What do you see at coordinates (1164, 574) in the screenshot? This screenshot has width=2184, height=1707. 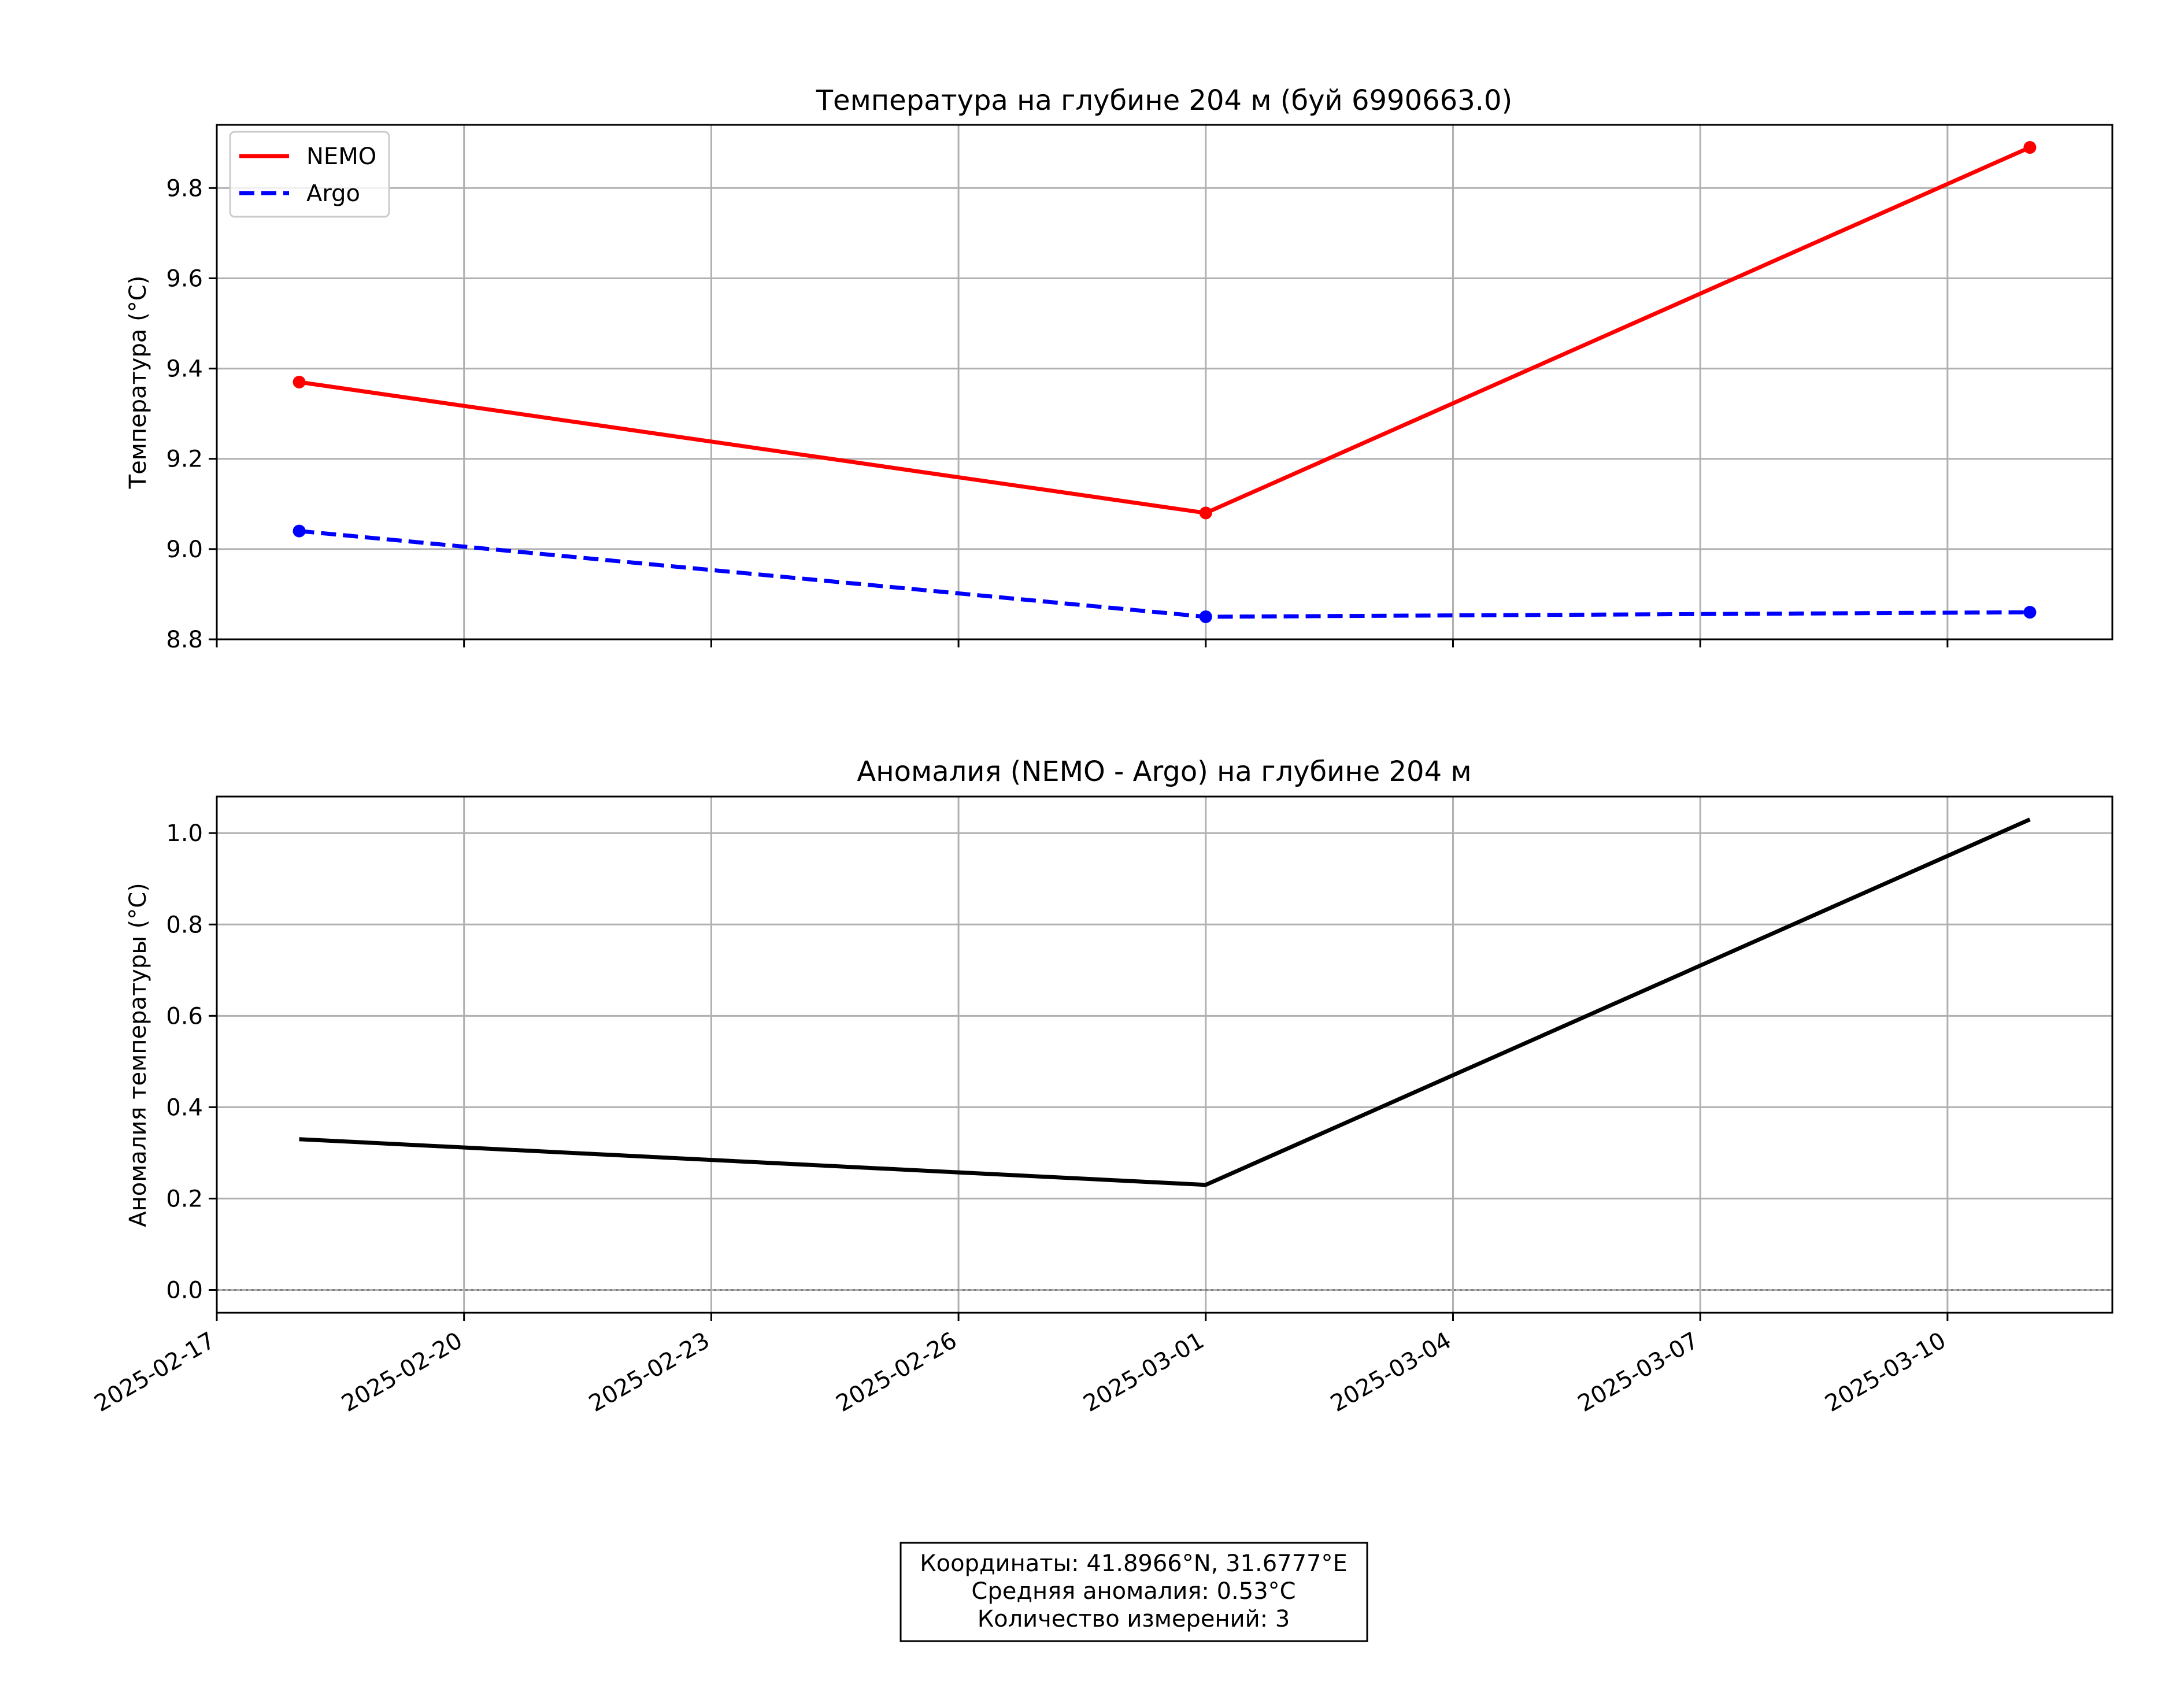 I see `argo-line` at bounding box center [1164, 574].